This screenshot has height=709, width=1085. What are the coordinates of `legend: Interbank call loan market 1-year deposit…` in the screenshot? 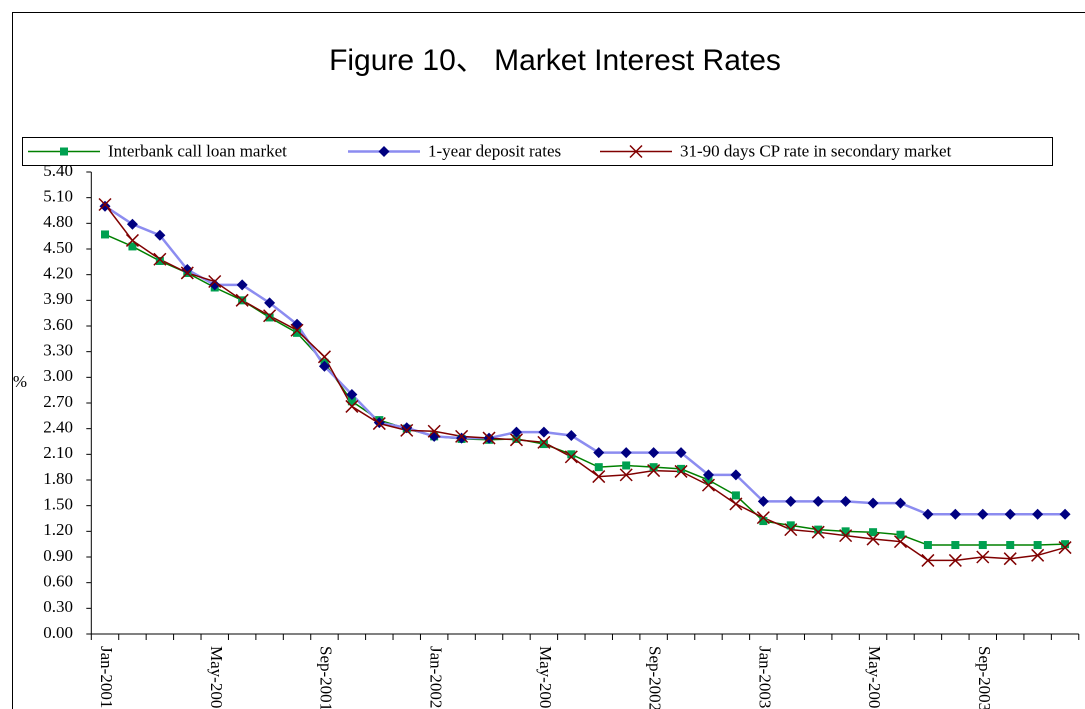 It's located at (490, 150).